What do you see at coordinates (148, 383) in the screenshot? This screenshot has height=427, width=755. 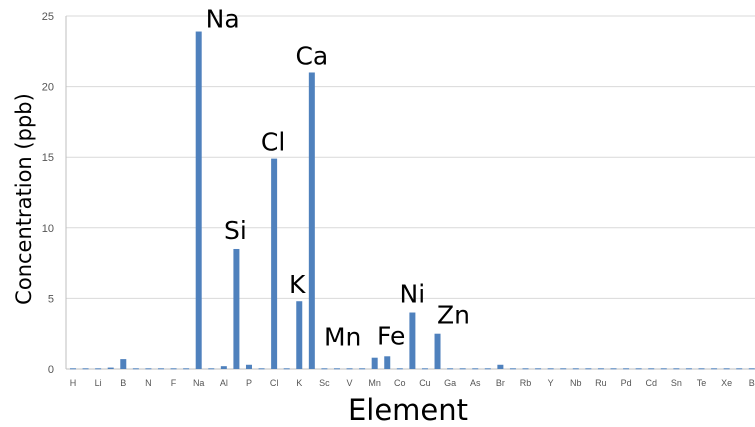 I see `x-tick-label: N` at bounding box center [148, 383].